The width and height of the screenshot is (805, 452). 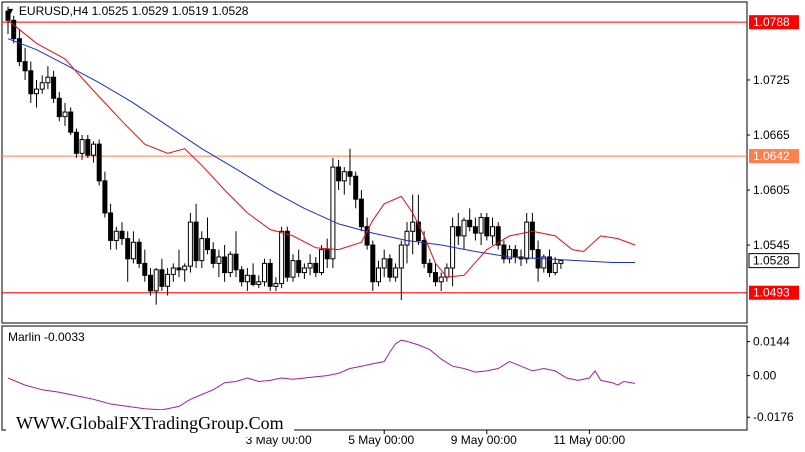 I want to click on collapse-triangle-icon: ▼, so click(x=10, y=11).